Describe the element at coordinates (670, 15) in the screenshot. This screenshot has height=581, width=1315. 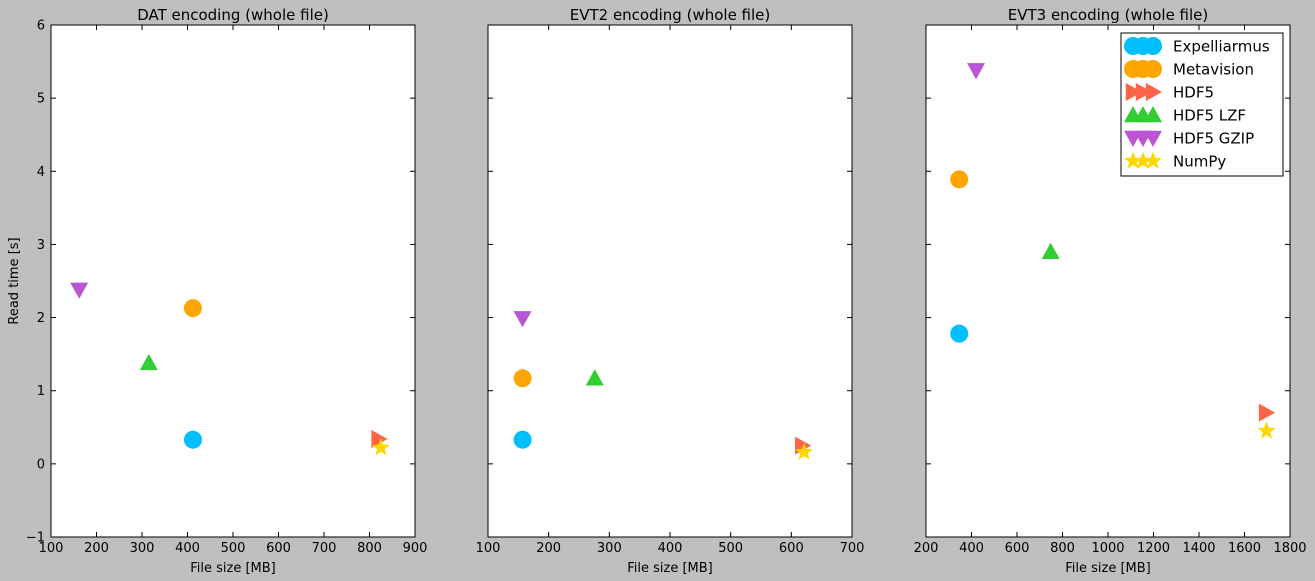
I see `chart-title: EVT2 encoding (whole file)` at that location.